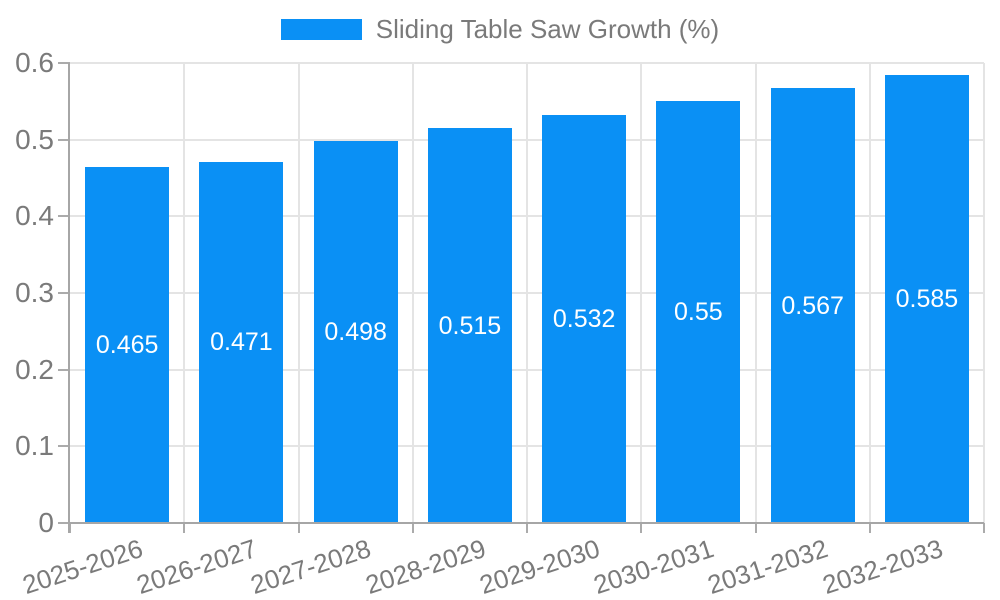 This screenshot has height=600, width=1000. Describe the element at coordinates (34, 446) in the screenshot. I see `y-tick-label: 0.1` at that location.